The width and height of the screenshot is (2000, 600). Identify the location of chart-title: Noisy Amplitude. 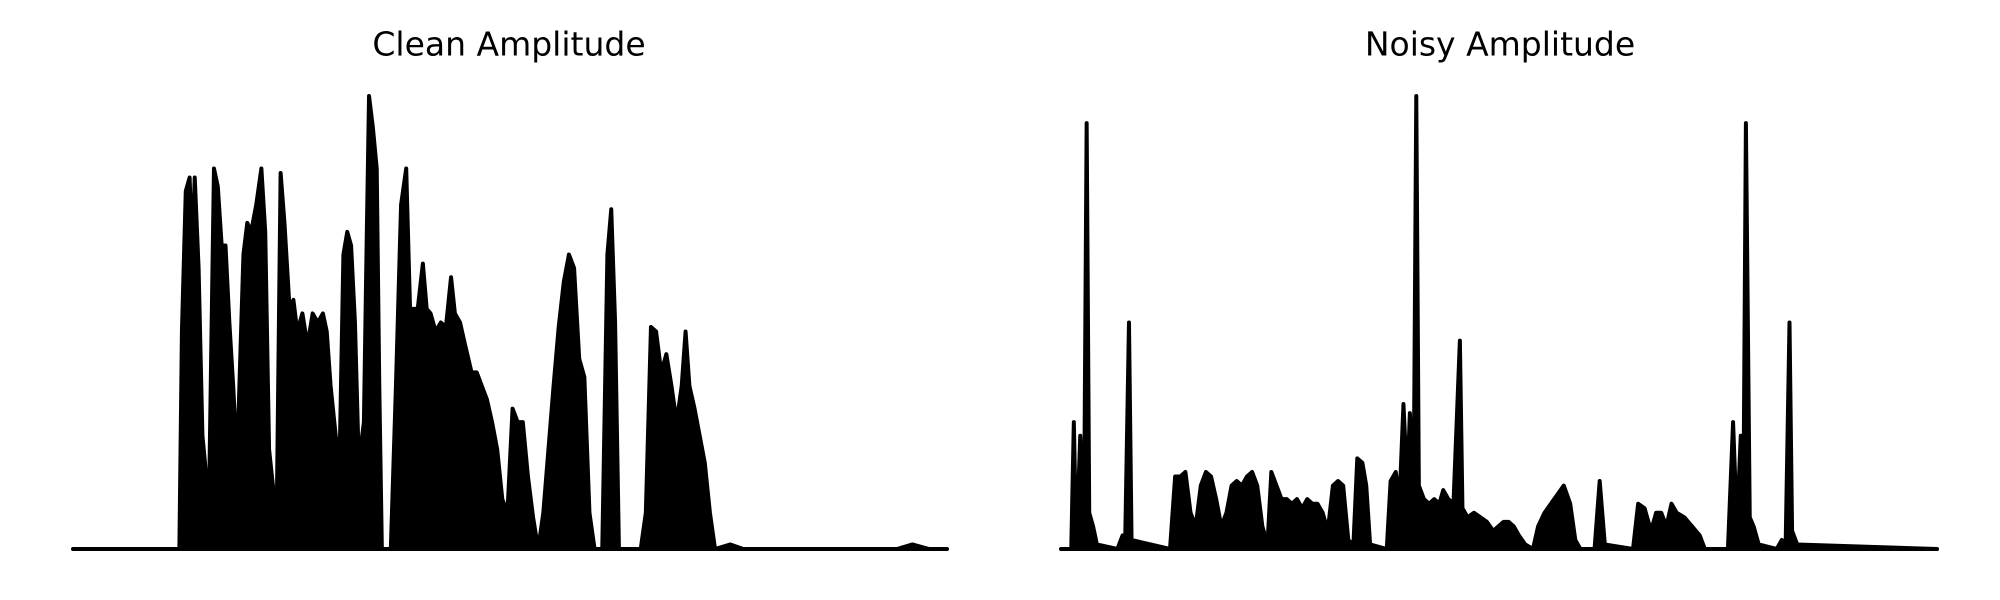
(1500, 44).